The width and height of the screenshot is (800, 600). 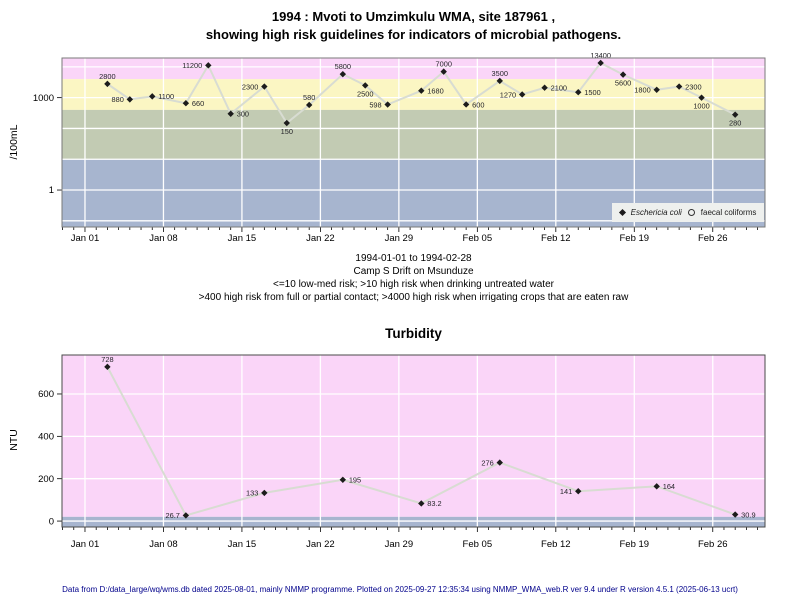 What do you see at coordinates (669, 486) in the screenshot?
I see `data-point-label: 164` at bounding box center [669, 486].